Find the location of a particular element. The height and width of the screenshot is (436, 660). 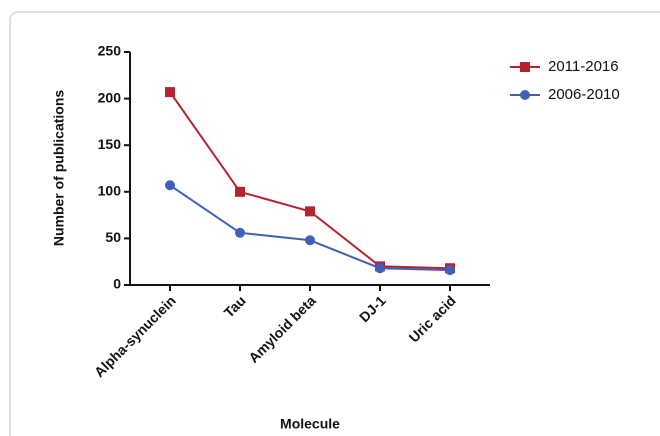

x-axis-label: Molecule is located at coordinates (310, 424).